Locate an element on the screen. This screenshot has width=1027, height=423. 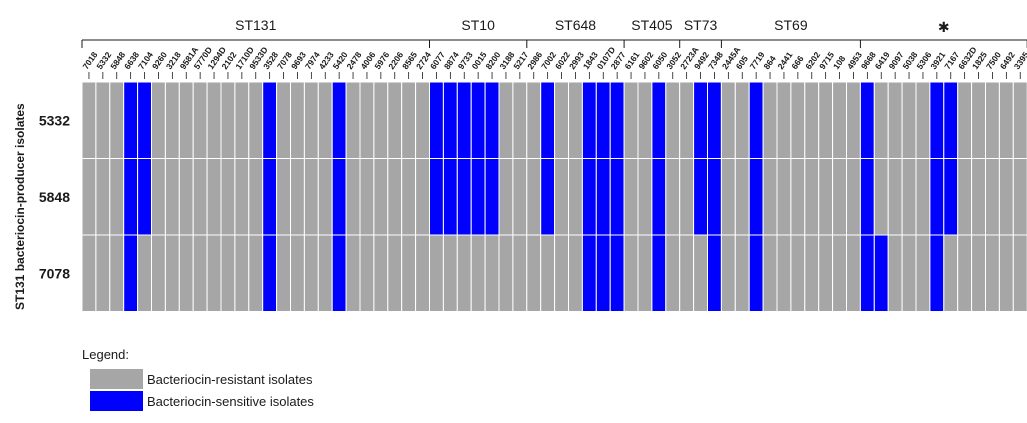
group-label: ST405 is located at coordinates (651, 25).